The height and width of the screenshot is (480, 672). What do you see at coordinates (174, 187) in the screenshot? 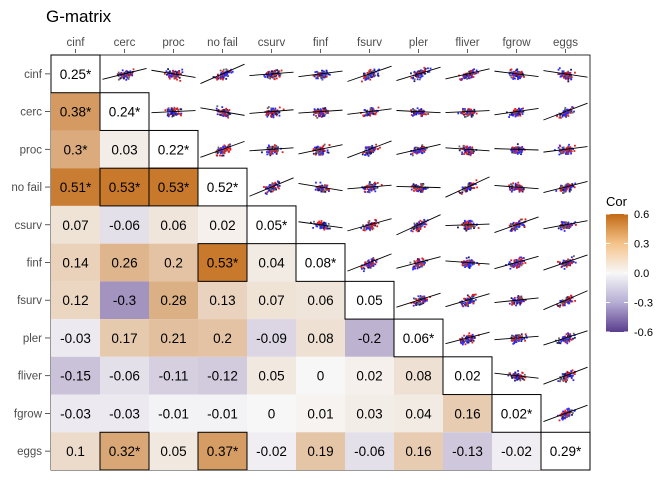
I see `cell-value: 0.53*` at bounding box center [174, 187].